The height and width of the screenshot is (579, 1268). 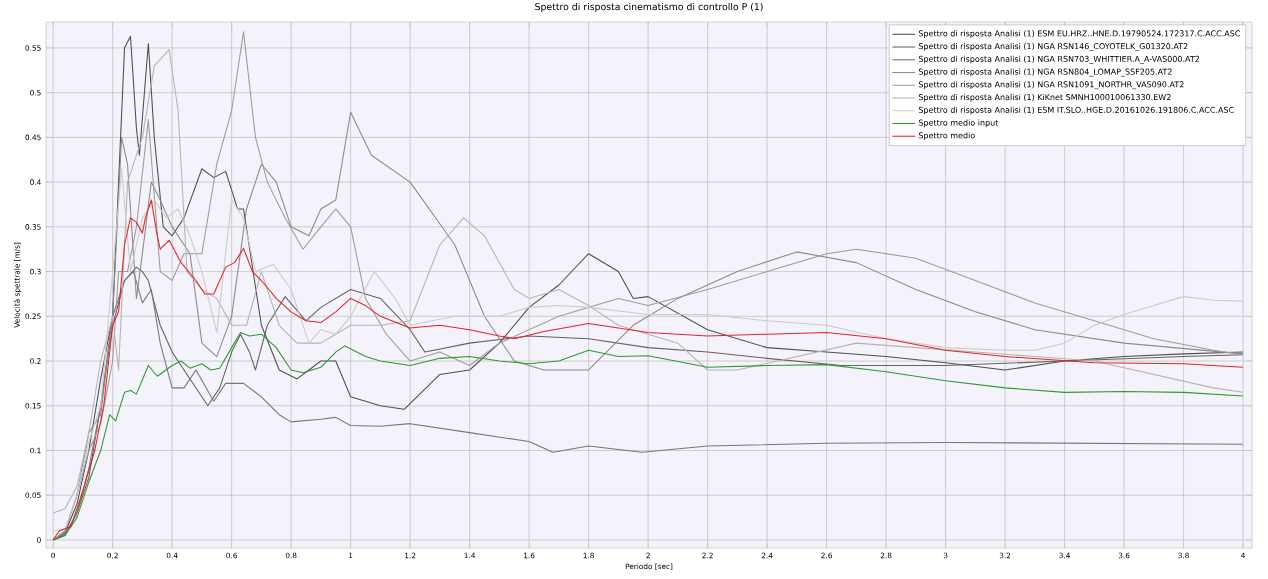 I want to click on legend-label: Spettro di risposta Analisi (1) NGA RSN703_WHITTIER.A_A-VAS000.AT2, so click(x=1059, y=59).